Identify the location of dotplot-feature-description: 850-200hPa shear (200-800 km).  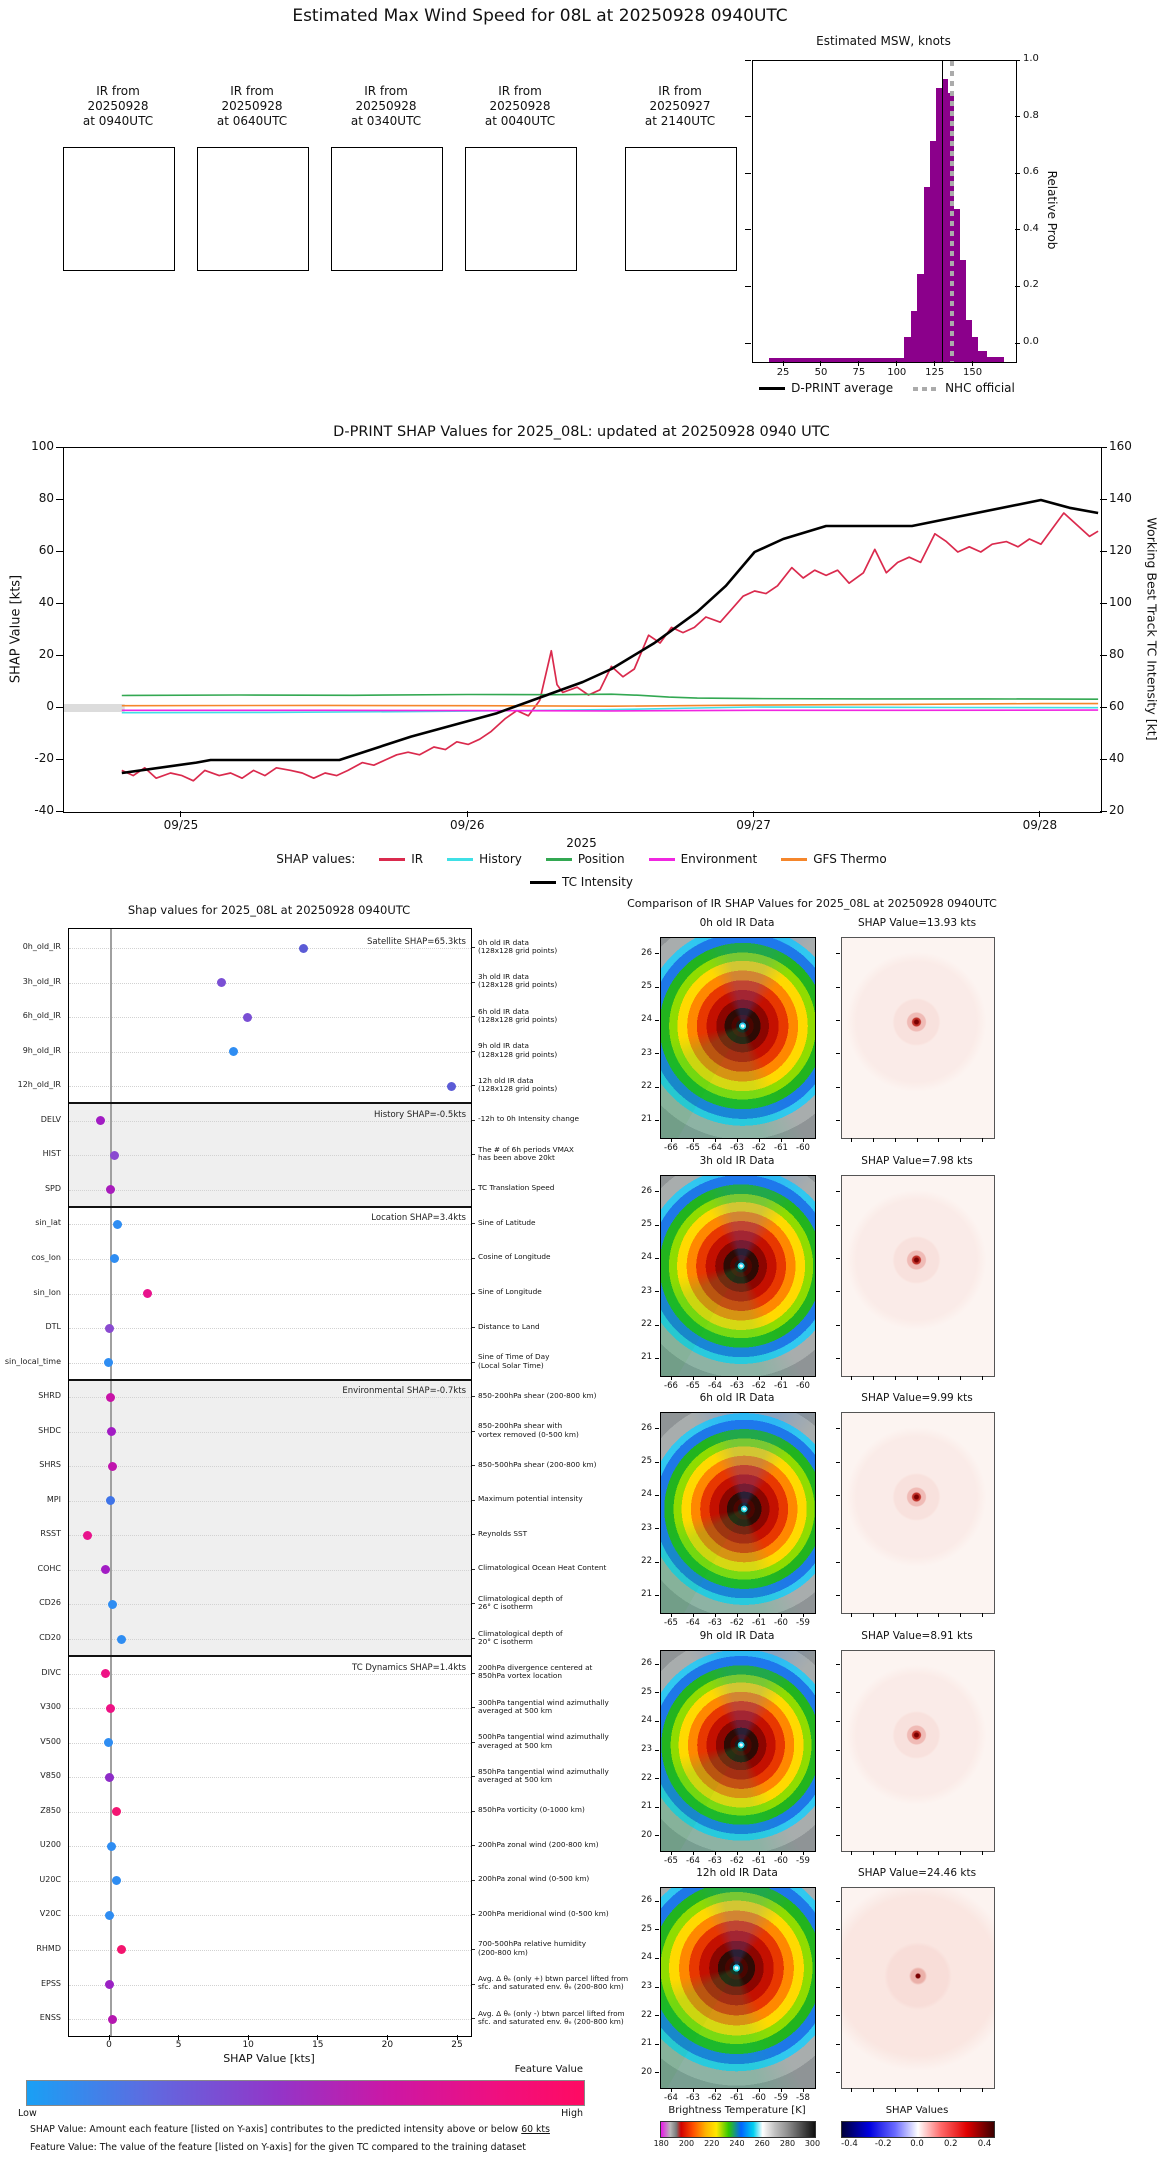
(537, 1395).